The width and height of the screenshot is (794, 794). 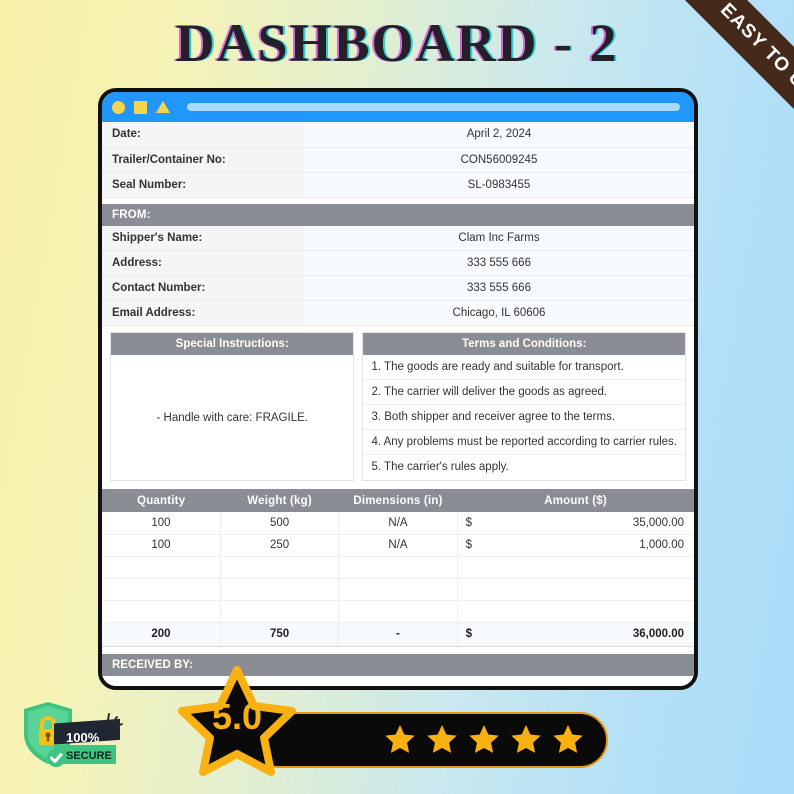 I want to click on table-row: Trailer/Container No: CON56009245, so click(x=398, y=160).